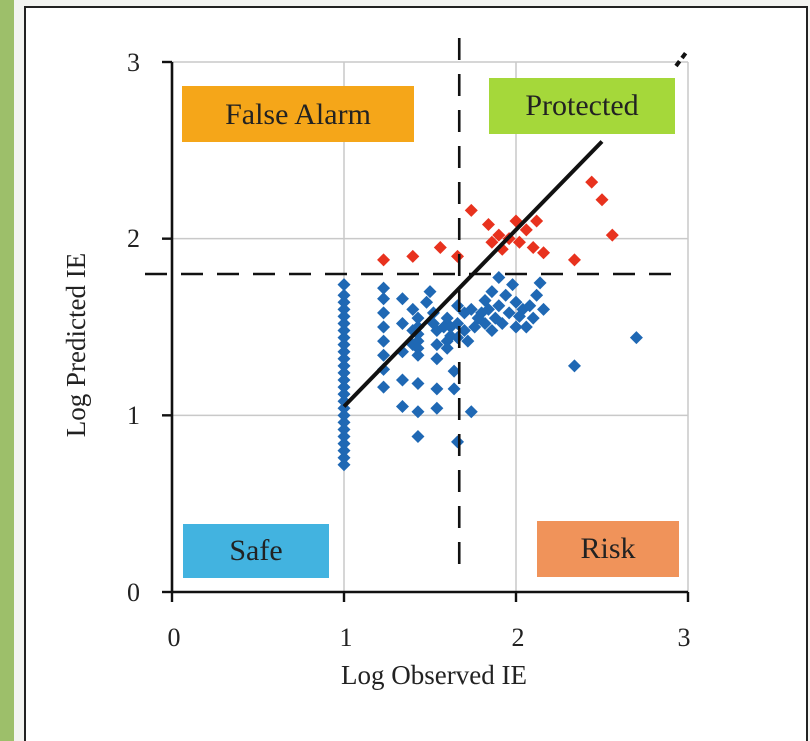 This screenshot has height=741, width=810. I want to click on x-tick-label-1: 1, so click(346, 637).